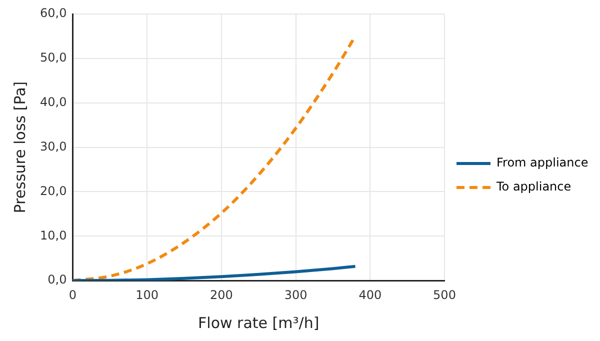  I want to click on legend-label: From appliance, so click(542, 163).